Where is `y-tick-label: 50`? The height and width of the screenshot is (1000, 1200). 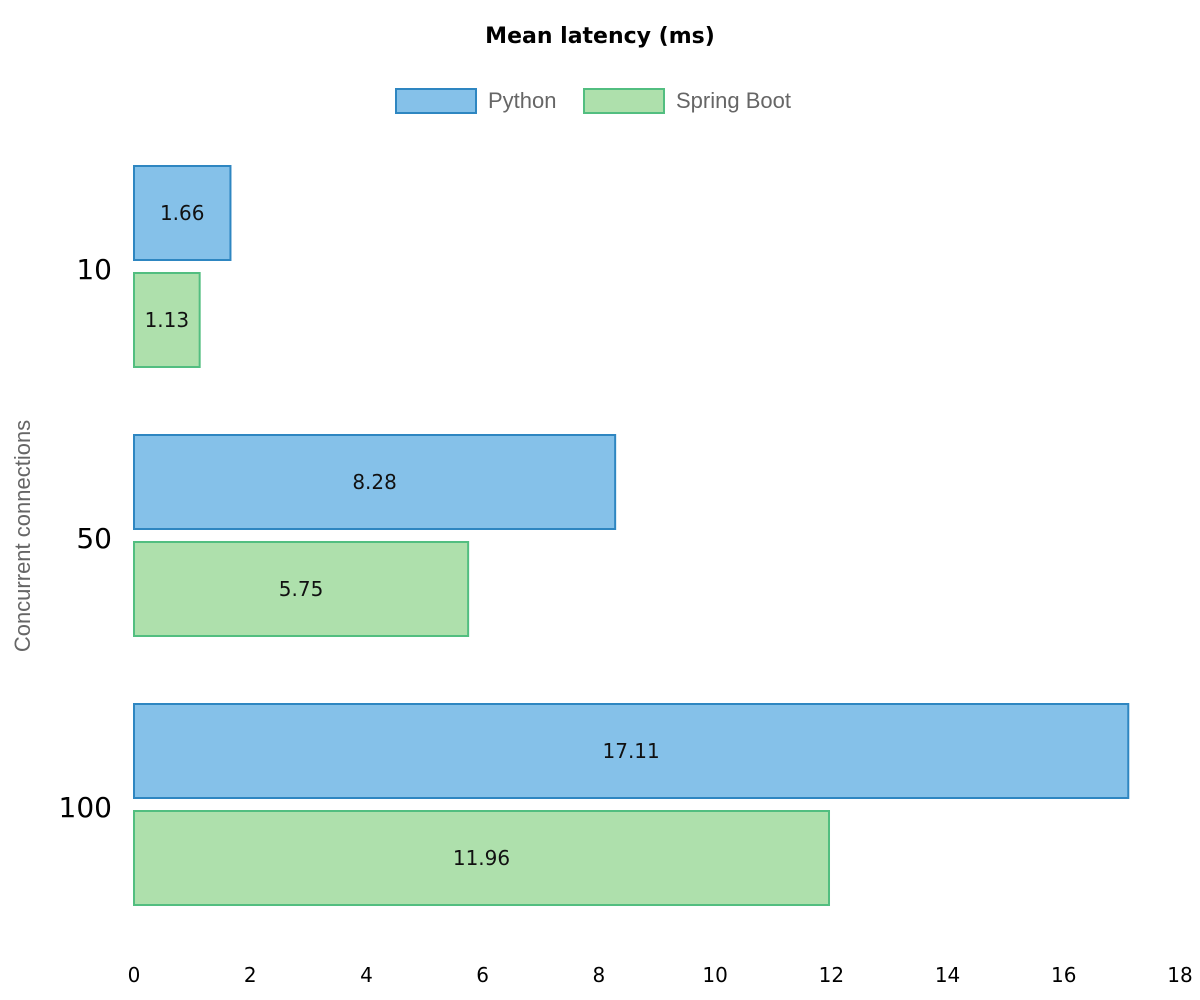 y-tick-label: 50 is located at coordinates (94, 538).